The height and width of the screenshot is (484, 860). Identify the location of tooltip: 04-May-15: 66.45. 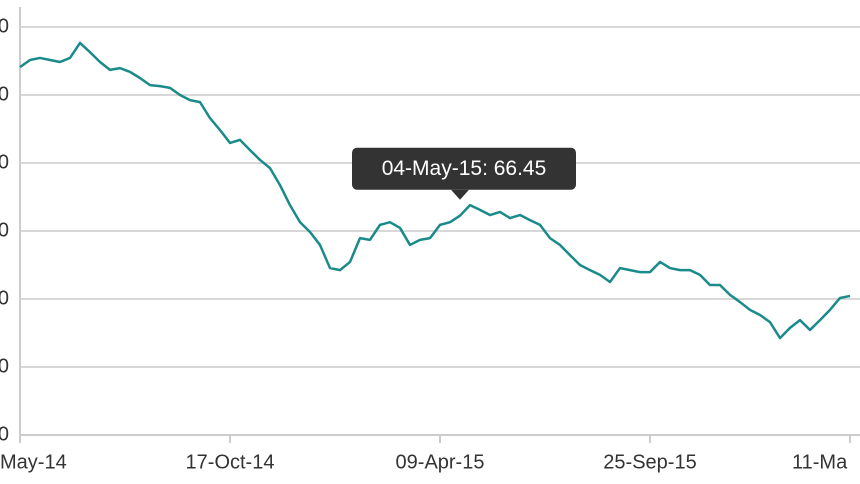
(464, 173).